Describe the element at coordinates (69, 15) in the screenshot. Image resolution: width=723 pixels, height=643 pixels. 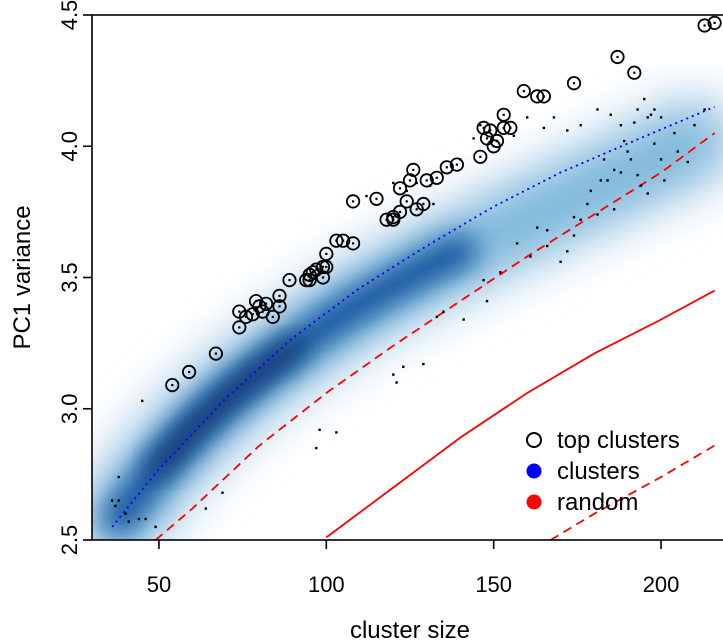
I see `y-tick-label: 4.5` at that location.